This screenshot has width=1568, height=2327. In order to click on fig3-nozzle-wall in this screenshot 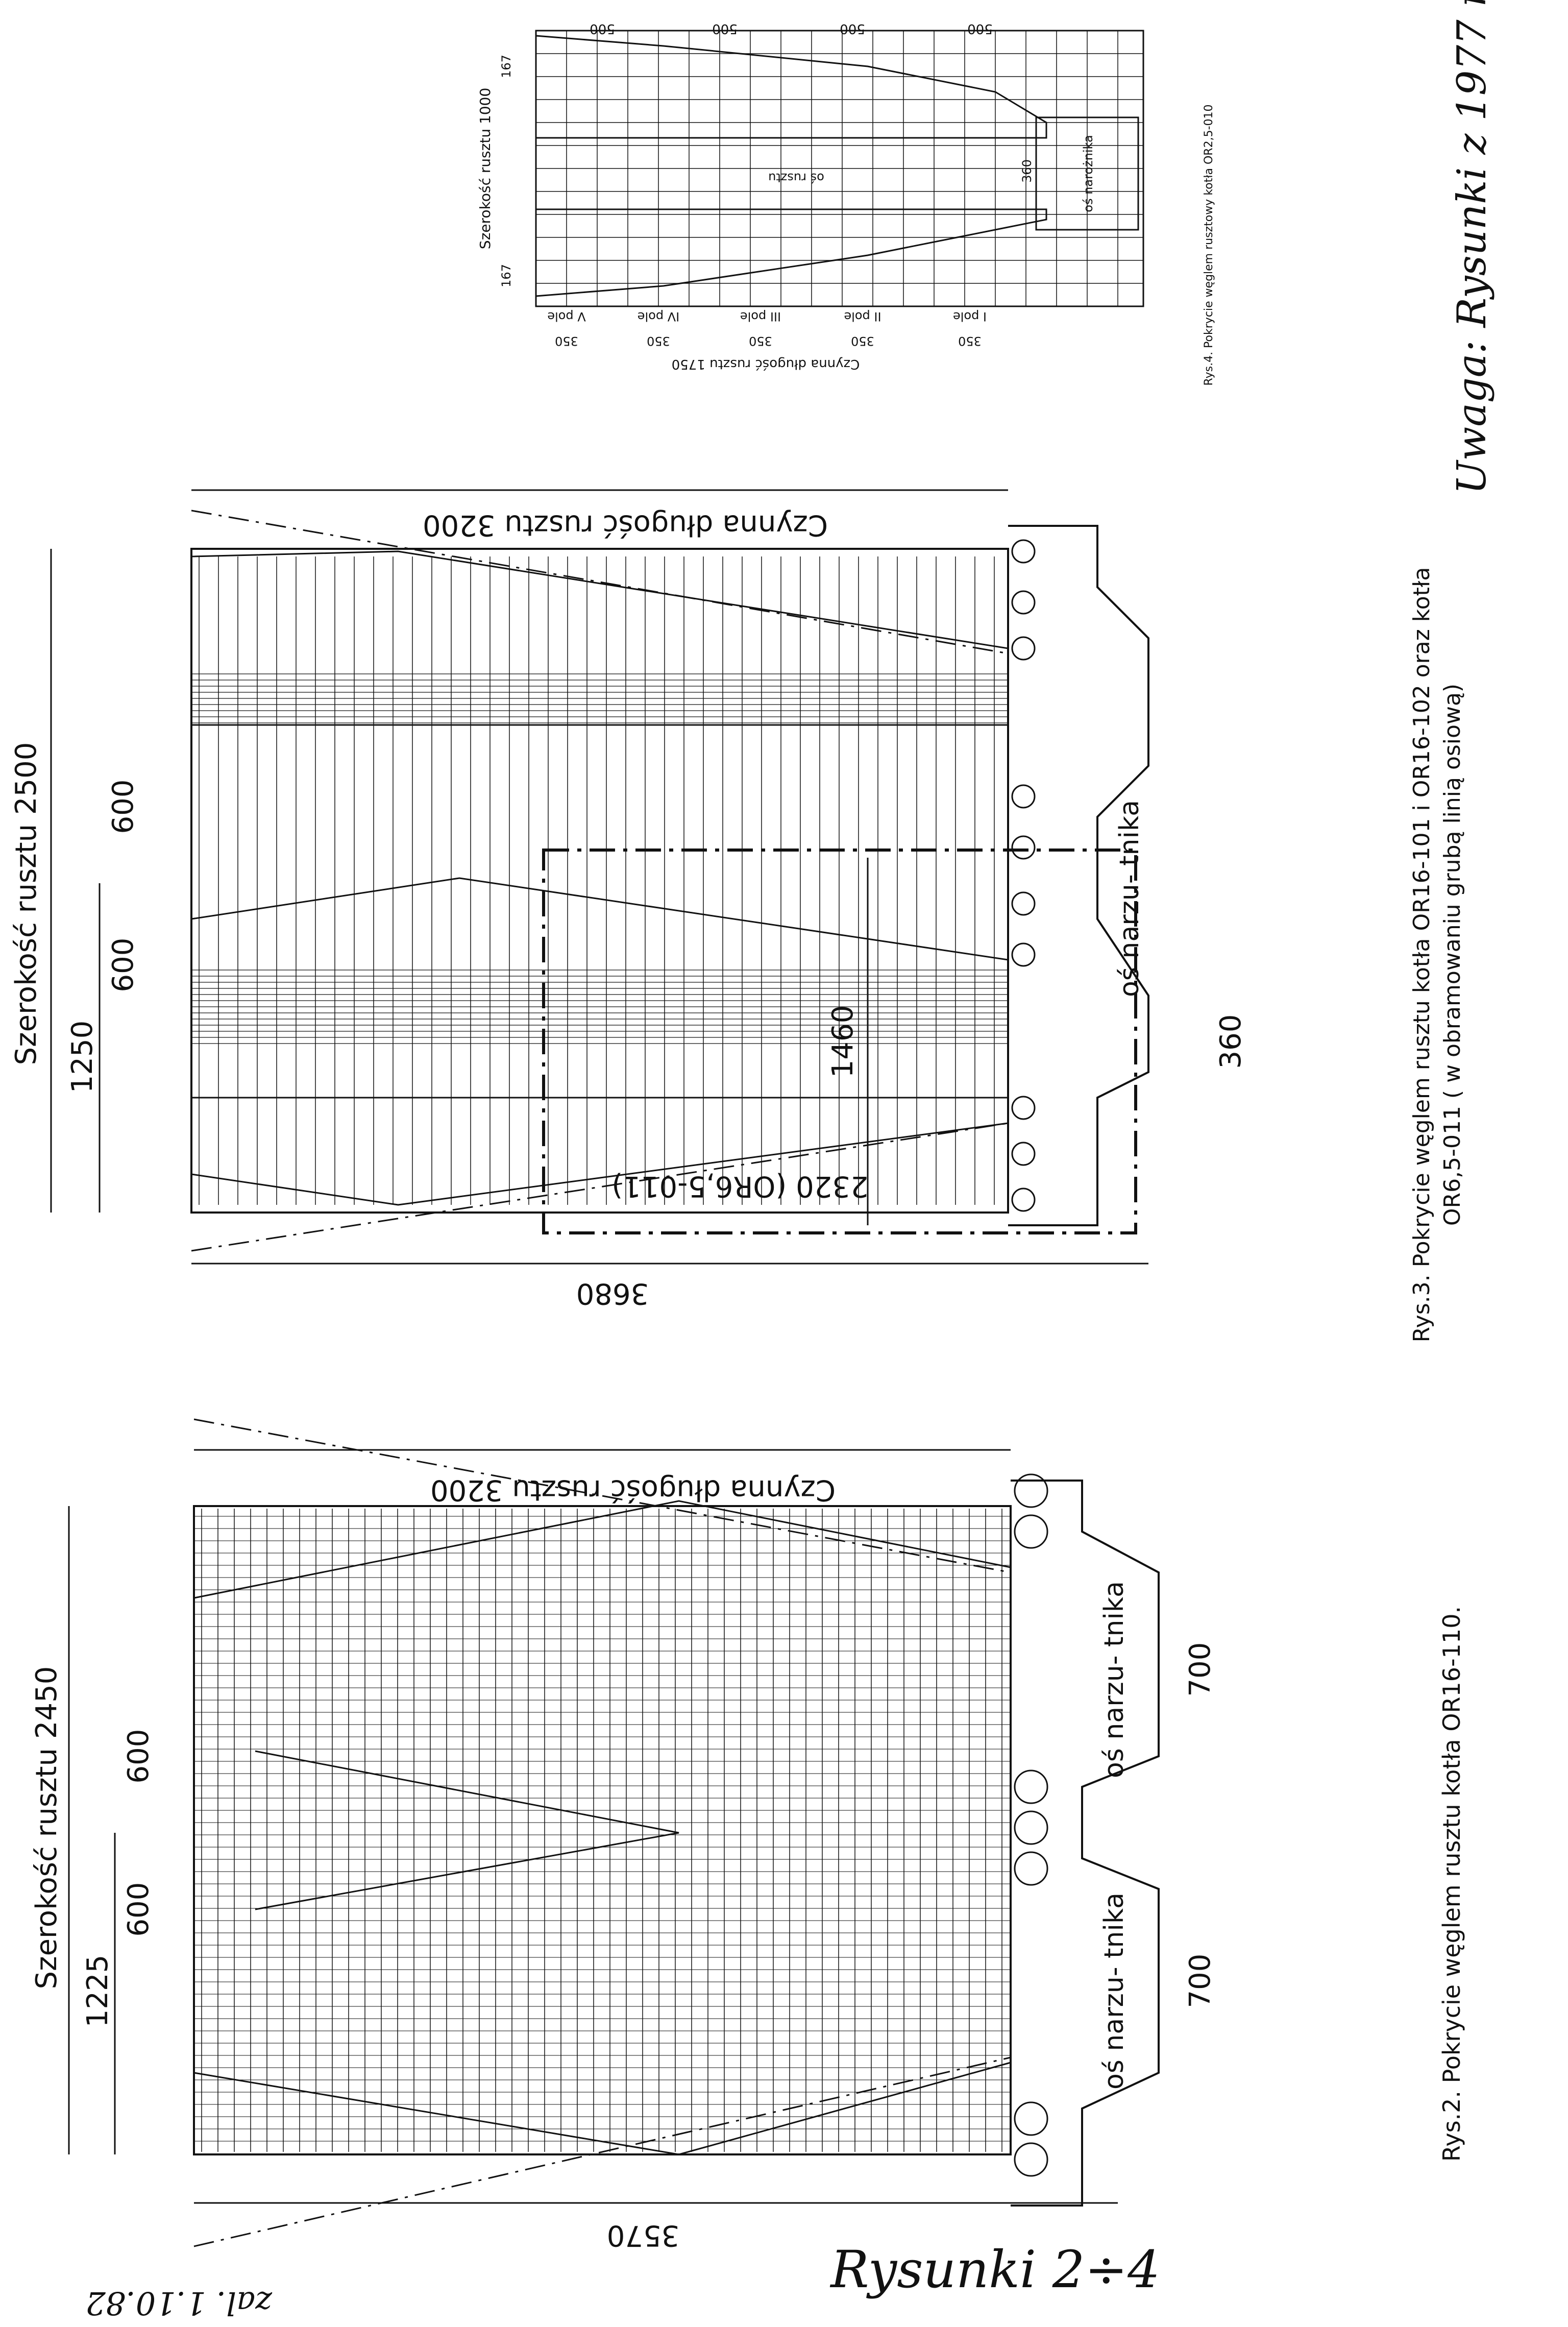, I will do `click(1078, 875)`.